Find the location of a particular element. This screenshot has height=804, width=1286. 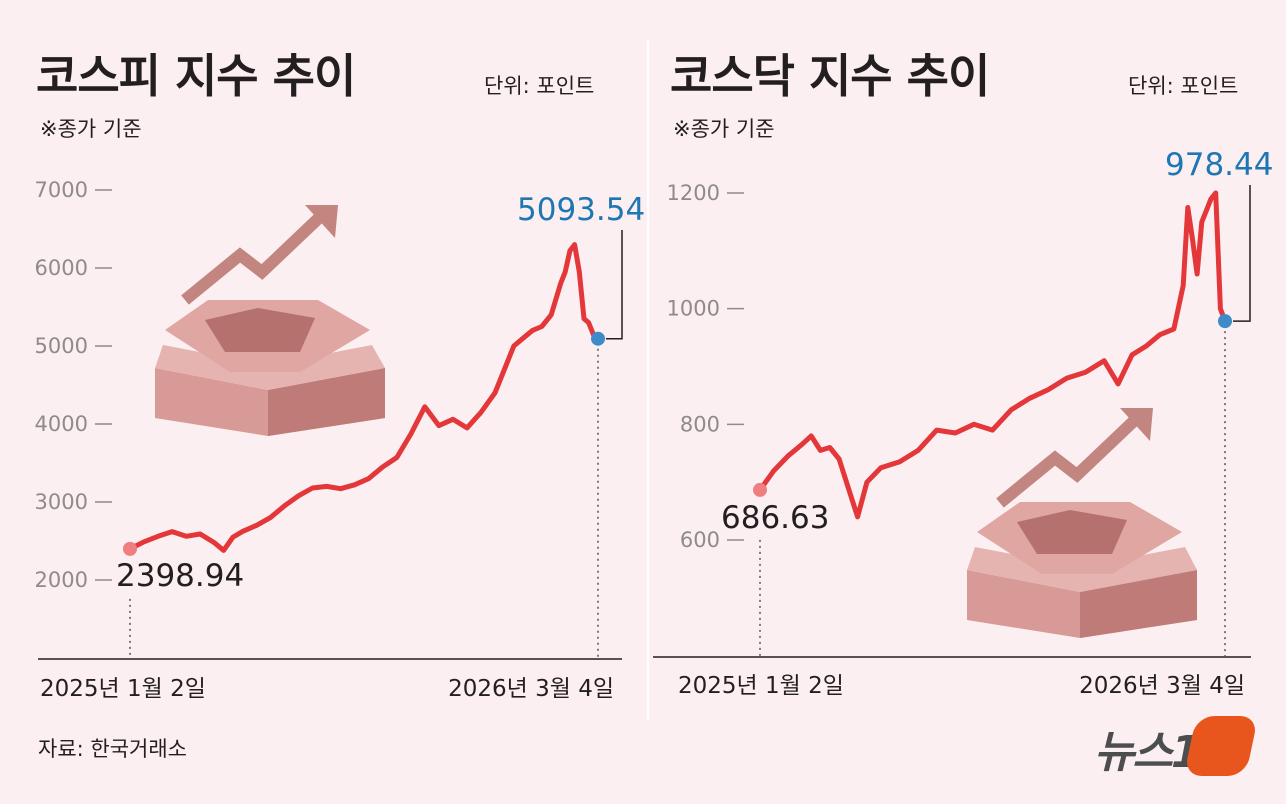

kosdaq-end-point is located at coordinates (1225, 321).